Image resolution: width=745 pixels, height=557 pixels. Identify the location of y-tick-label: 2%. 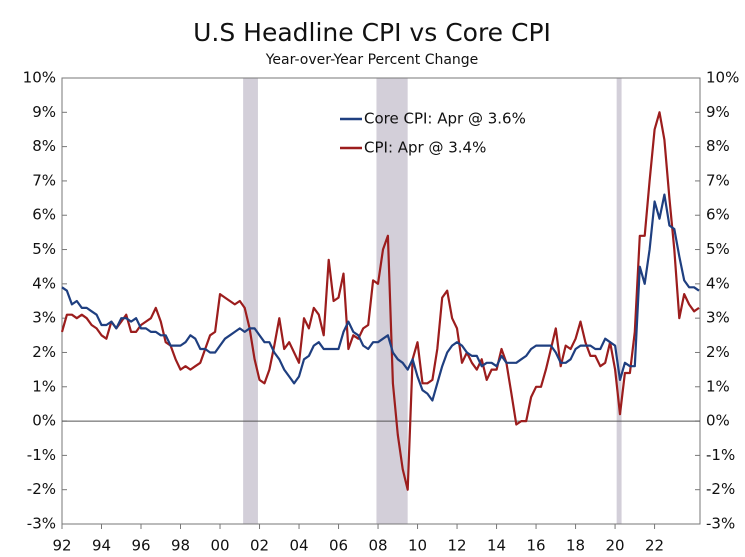
(44, 352).